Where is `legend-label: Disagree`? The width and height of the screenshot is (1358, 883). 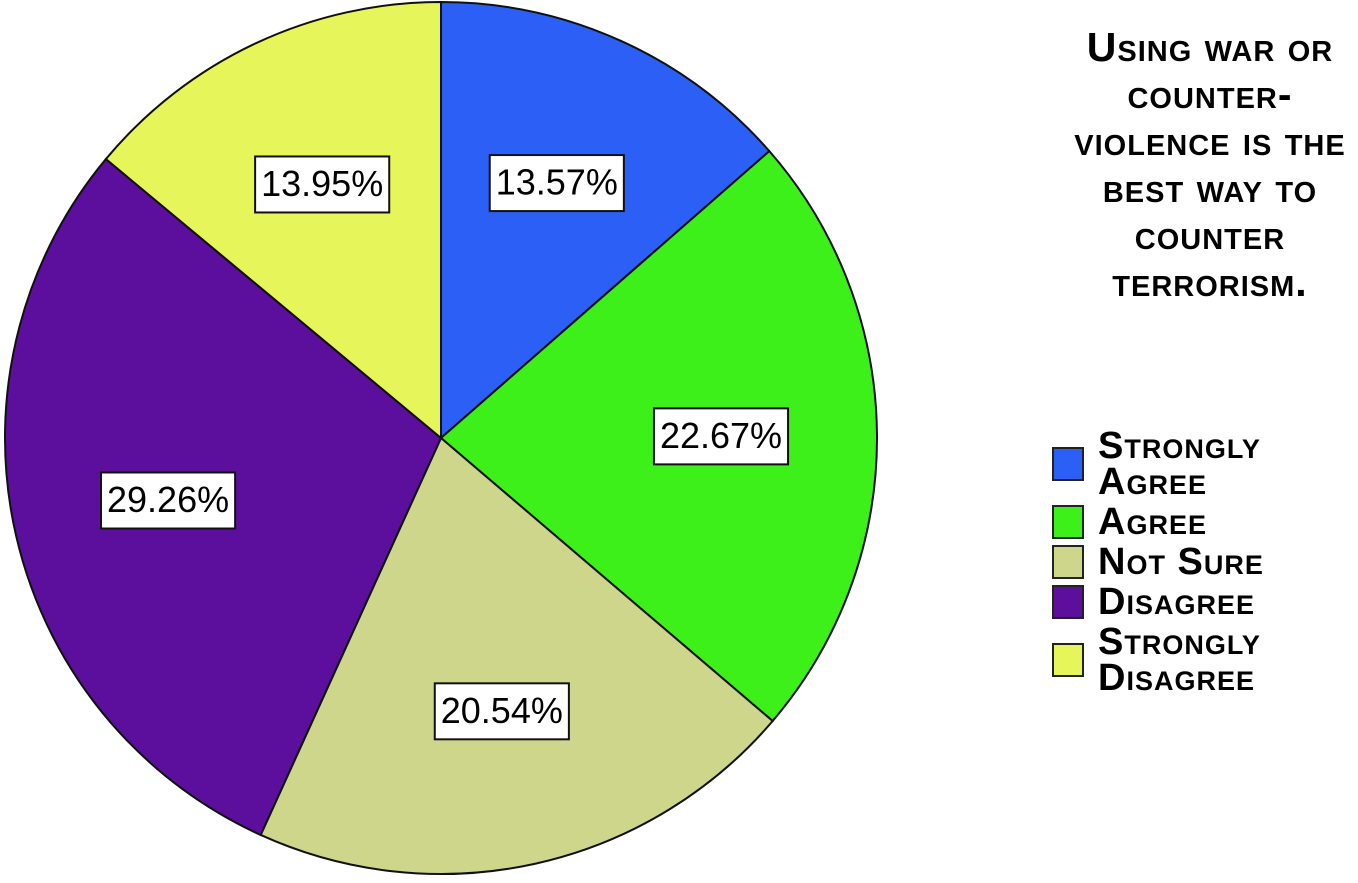
legend-label: Disagree is located at coordinates (1176, 602).